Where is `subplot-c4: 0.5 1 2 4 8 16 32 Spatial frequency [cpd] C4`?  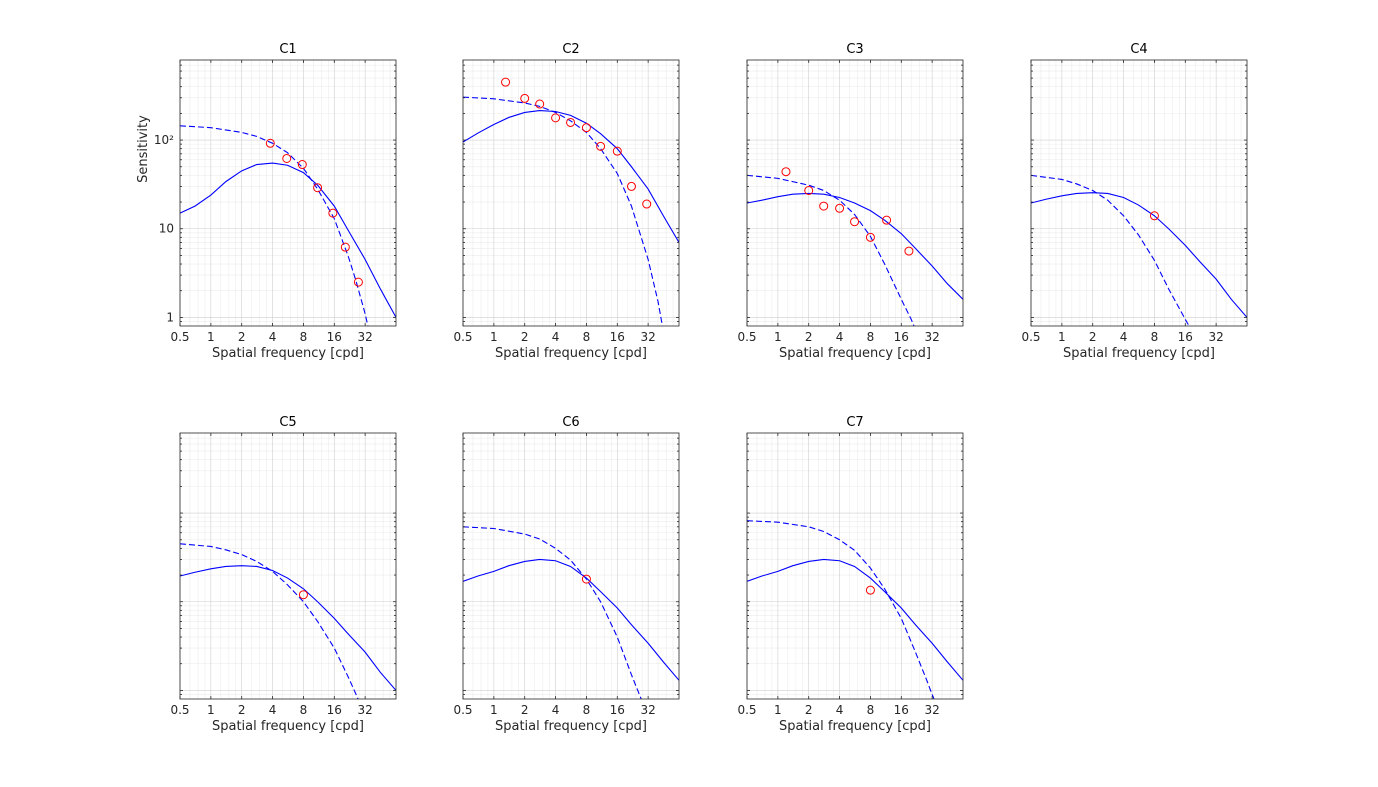 subplot-c4: 0.5 1 2 4 8 16 32 Spatial frequency [cpd] C4 is located at coordinates (1134, 201).